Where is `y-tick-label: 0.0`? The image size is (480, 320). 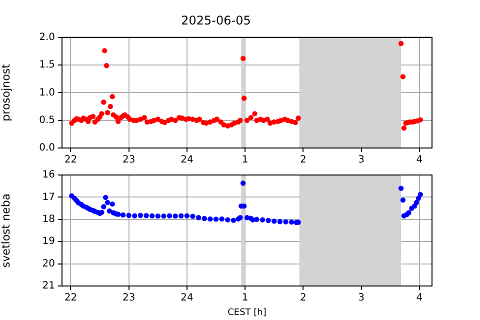
y-tick-label: 0.0 is located at coordinates (47, 148).